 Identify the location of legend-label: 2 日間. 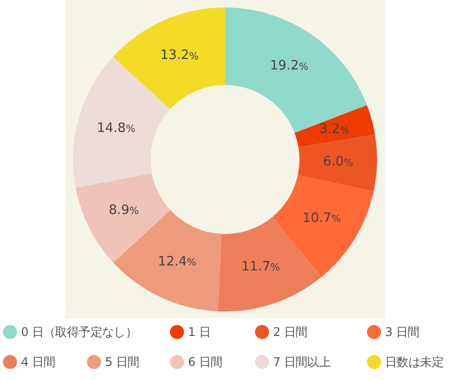
(290, 332).